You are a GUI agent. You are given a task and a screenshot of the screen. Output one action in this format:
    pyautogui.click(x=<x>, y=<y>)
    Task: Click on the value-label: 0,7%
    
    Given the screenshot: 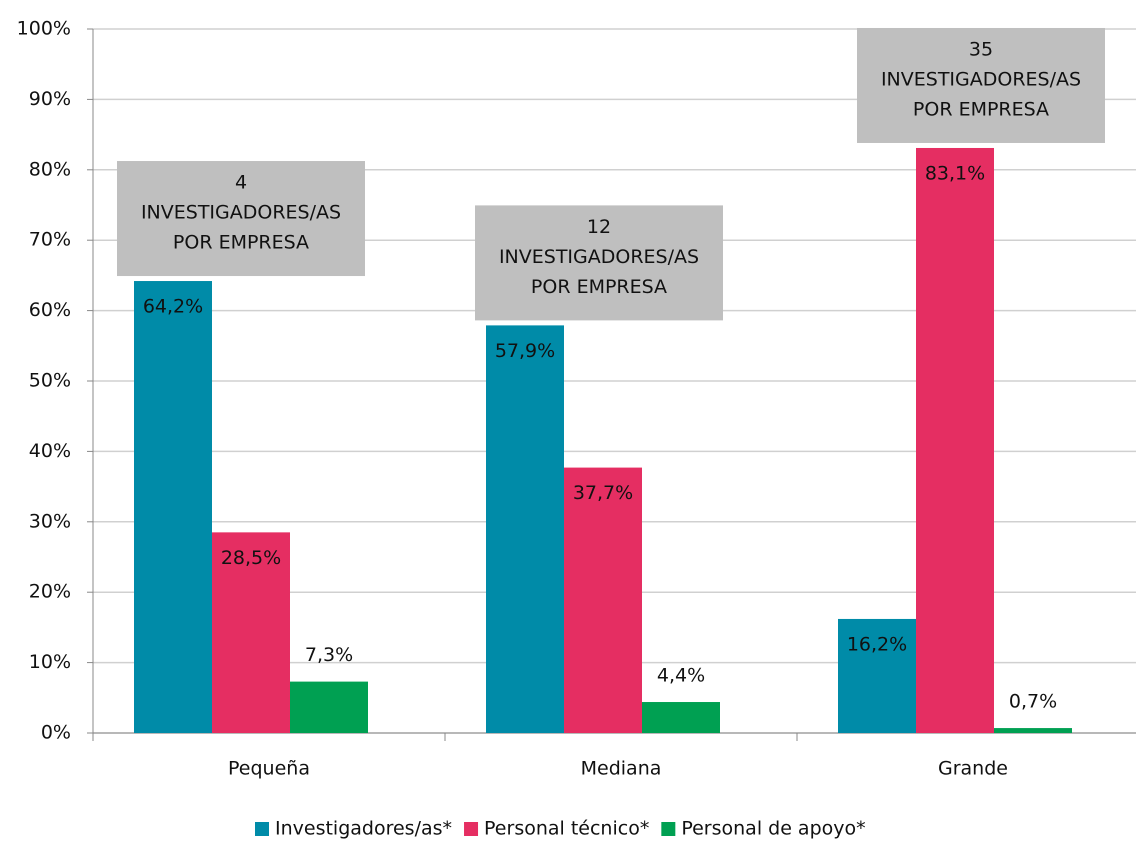 What is the action you would take?
    pyautogui.click(x=1033, y=702)
    